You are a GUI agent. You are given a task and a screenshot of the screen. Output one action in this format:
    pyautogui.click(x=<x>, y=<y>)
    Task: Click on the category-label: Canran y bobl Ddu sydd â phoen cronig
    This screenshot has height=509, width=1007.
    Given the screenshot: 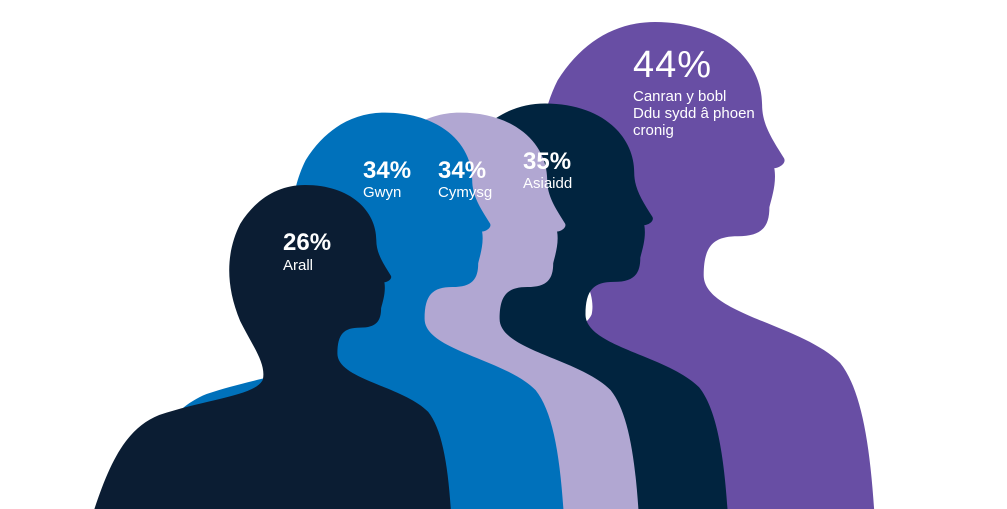 What is the action you would take?
    pyautogui.click(x=694, y=113)
    